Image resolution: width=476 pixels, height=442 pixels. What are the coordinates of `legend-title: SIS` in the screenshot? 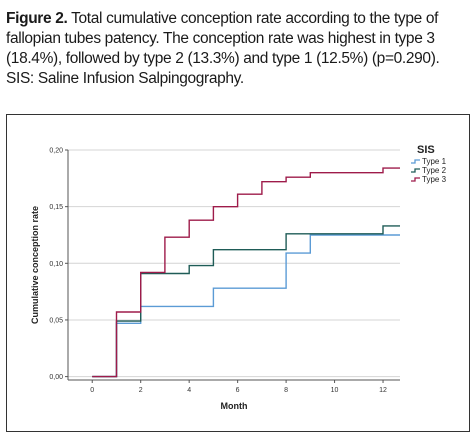 It's located at (426, 150).